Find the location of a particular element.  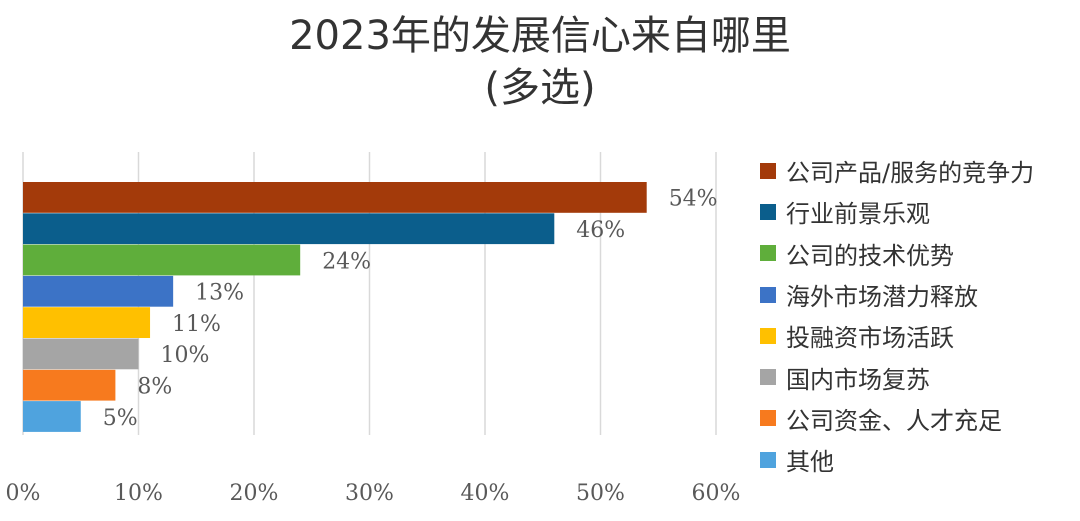

legend-label: 投融资市场活跃 is located at coordinates (870, 338).